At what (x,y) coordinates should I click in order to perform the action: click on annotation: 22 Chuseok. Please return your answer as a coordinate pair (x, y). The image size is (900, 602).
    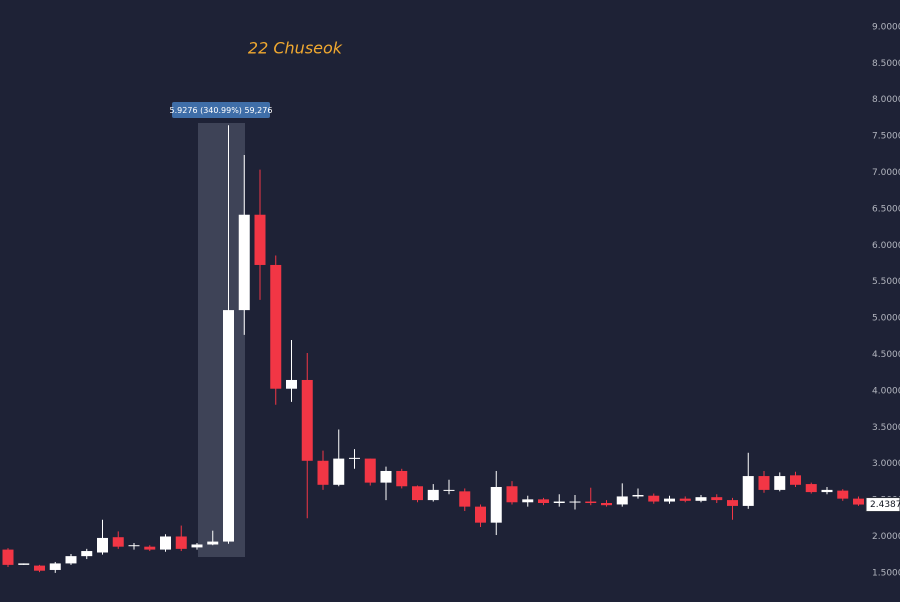
    Looking at the image, I should click on (295, 48).